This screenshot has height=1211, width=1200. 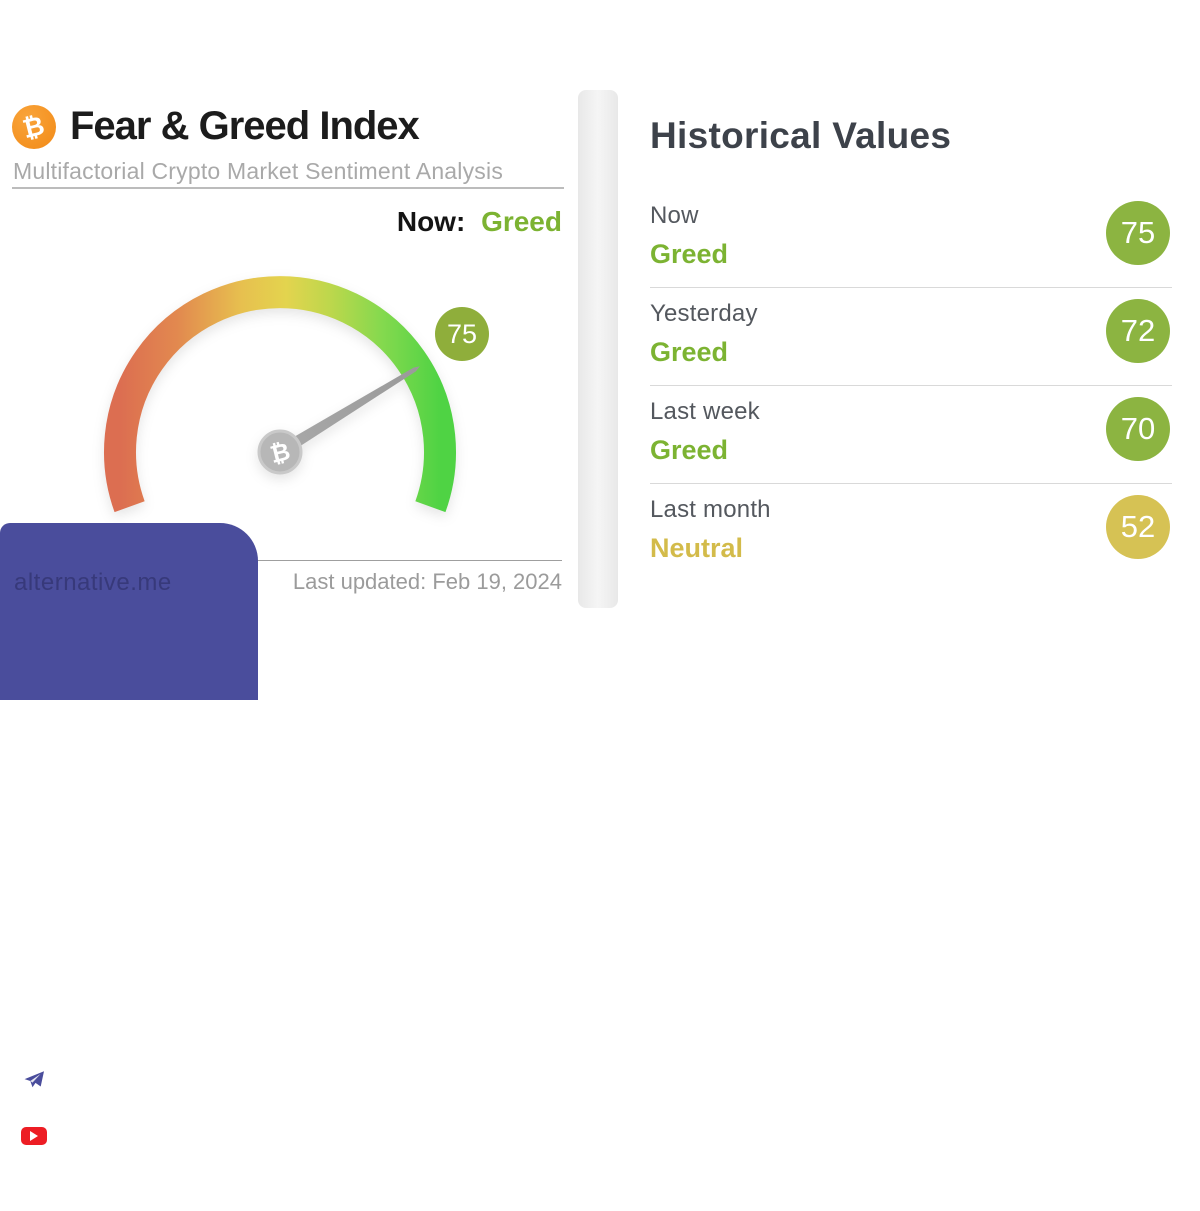 I want to click on gauge-color-arc, so click(x=280, y=394).